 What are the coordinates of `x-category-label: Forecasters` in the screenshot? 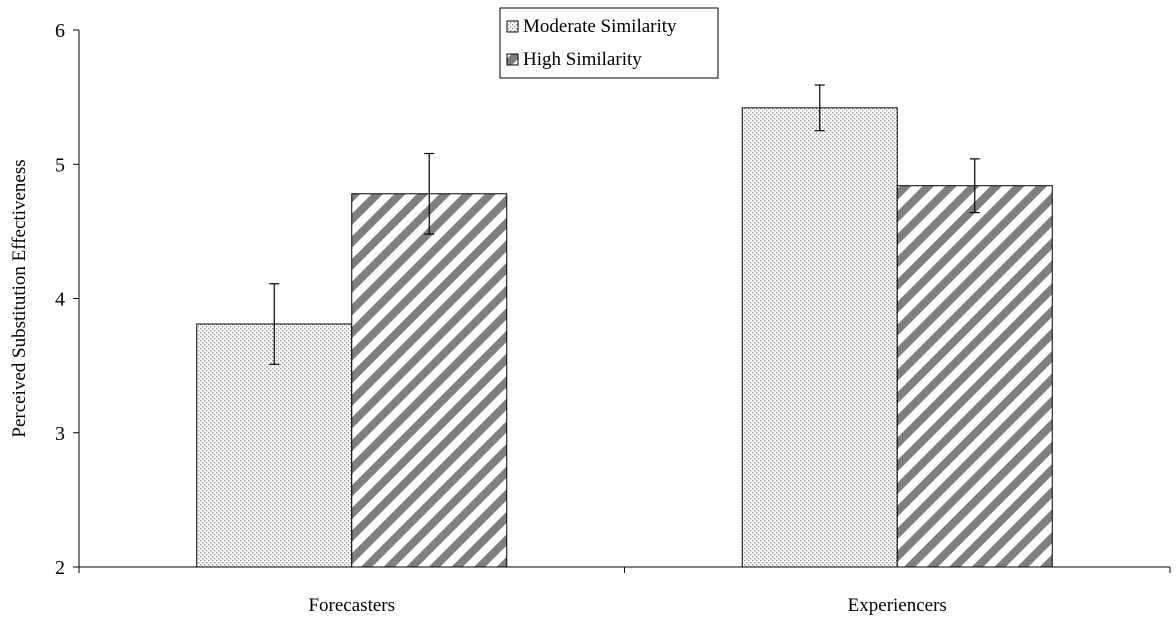 It's located at (351, 605).